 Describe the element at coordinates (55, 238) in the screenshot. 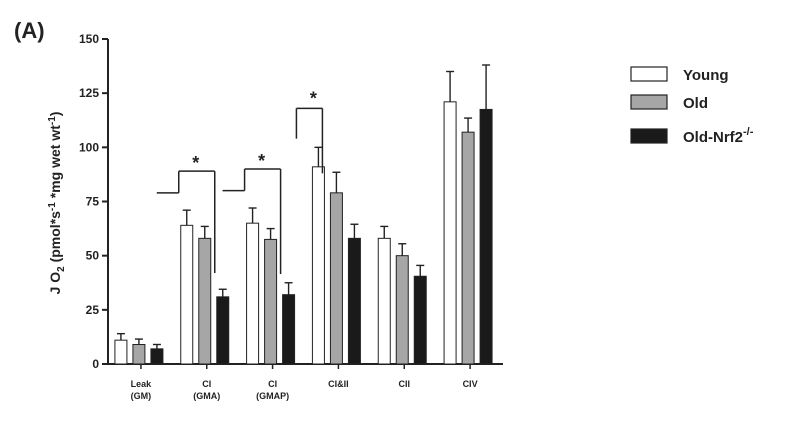

I see `y-title-unit-a: (pmol*s` at that location.